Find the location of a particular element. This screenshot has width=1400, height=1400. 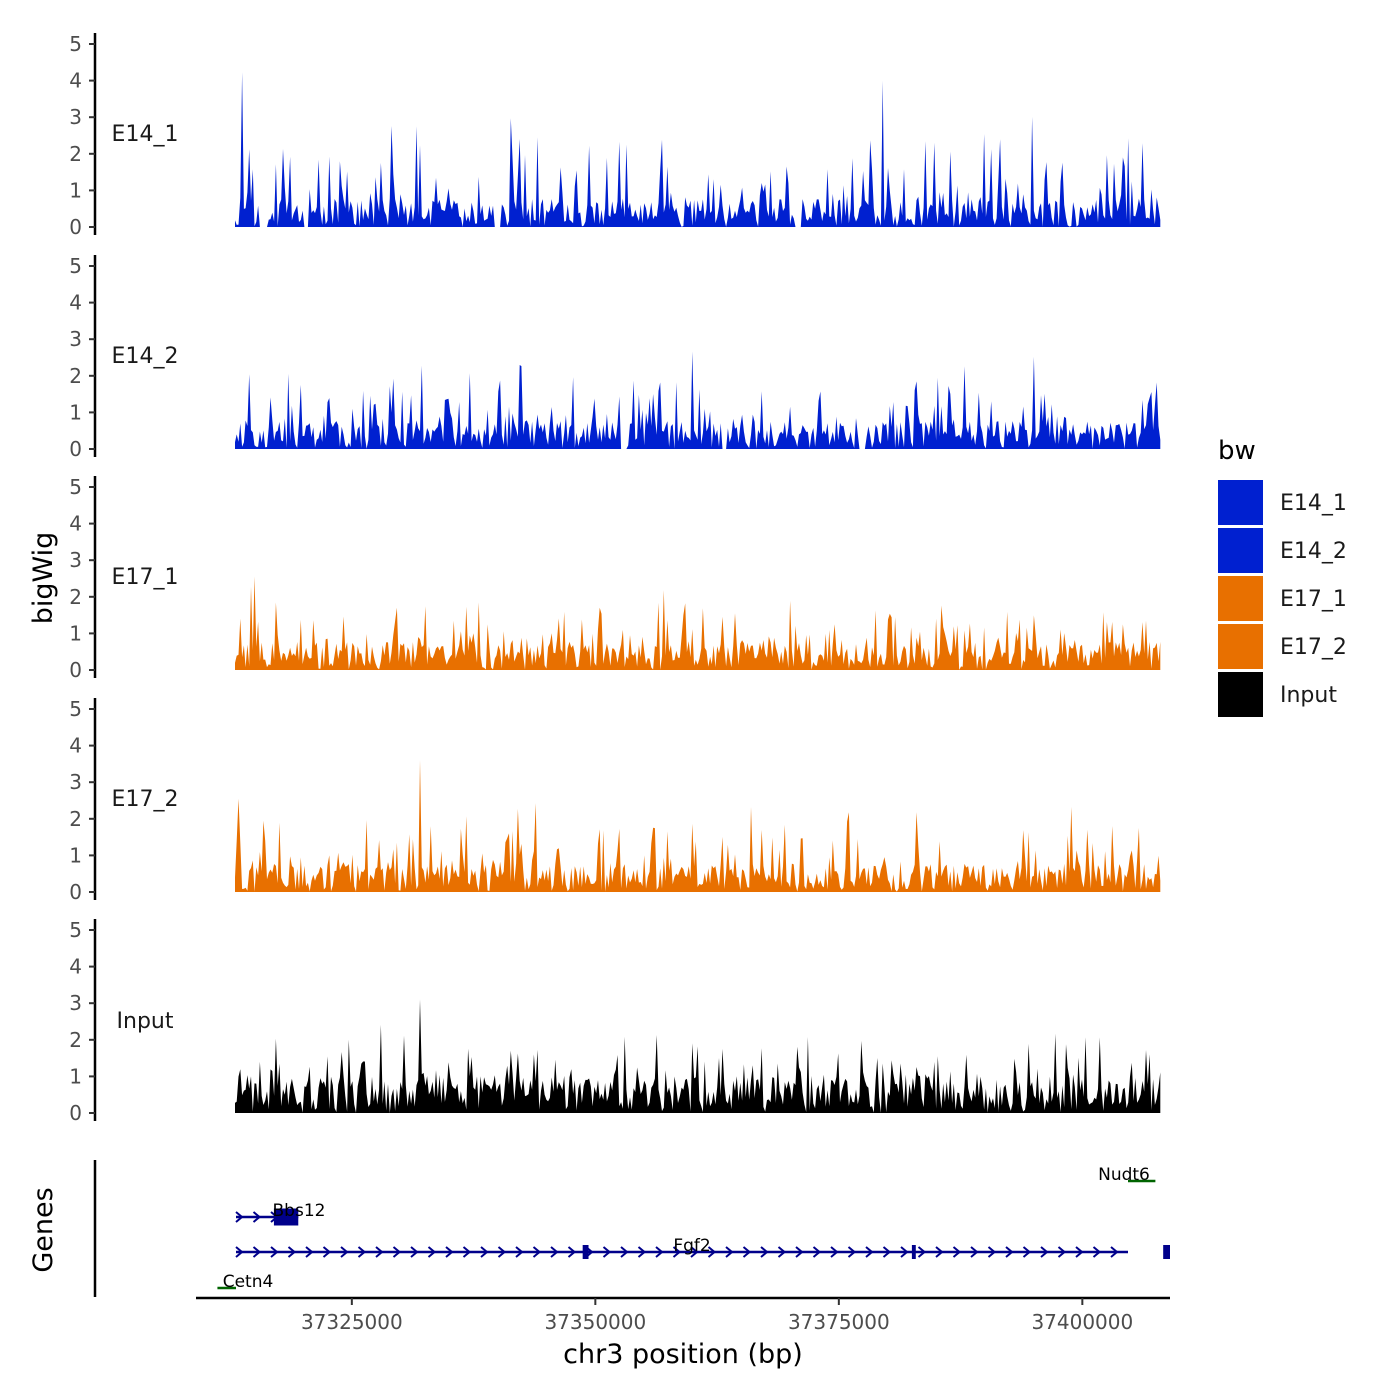

gene-annotation-track: Bbs12 Fgf2 Nudt6 Cetn4 is located at coordinates (631, 1228).